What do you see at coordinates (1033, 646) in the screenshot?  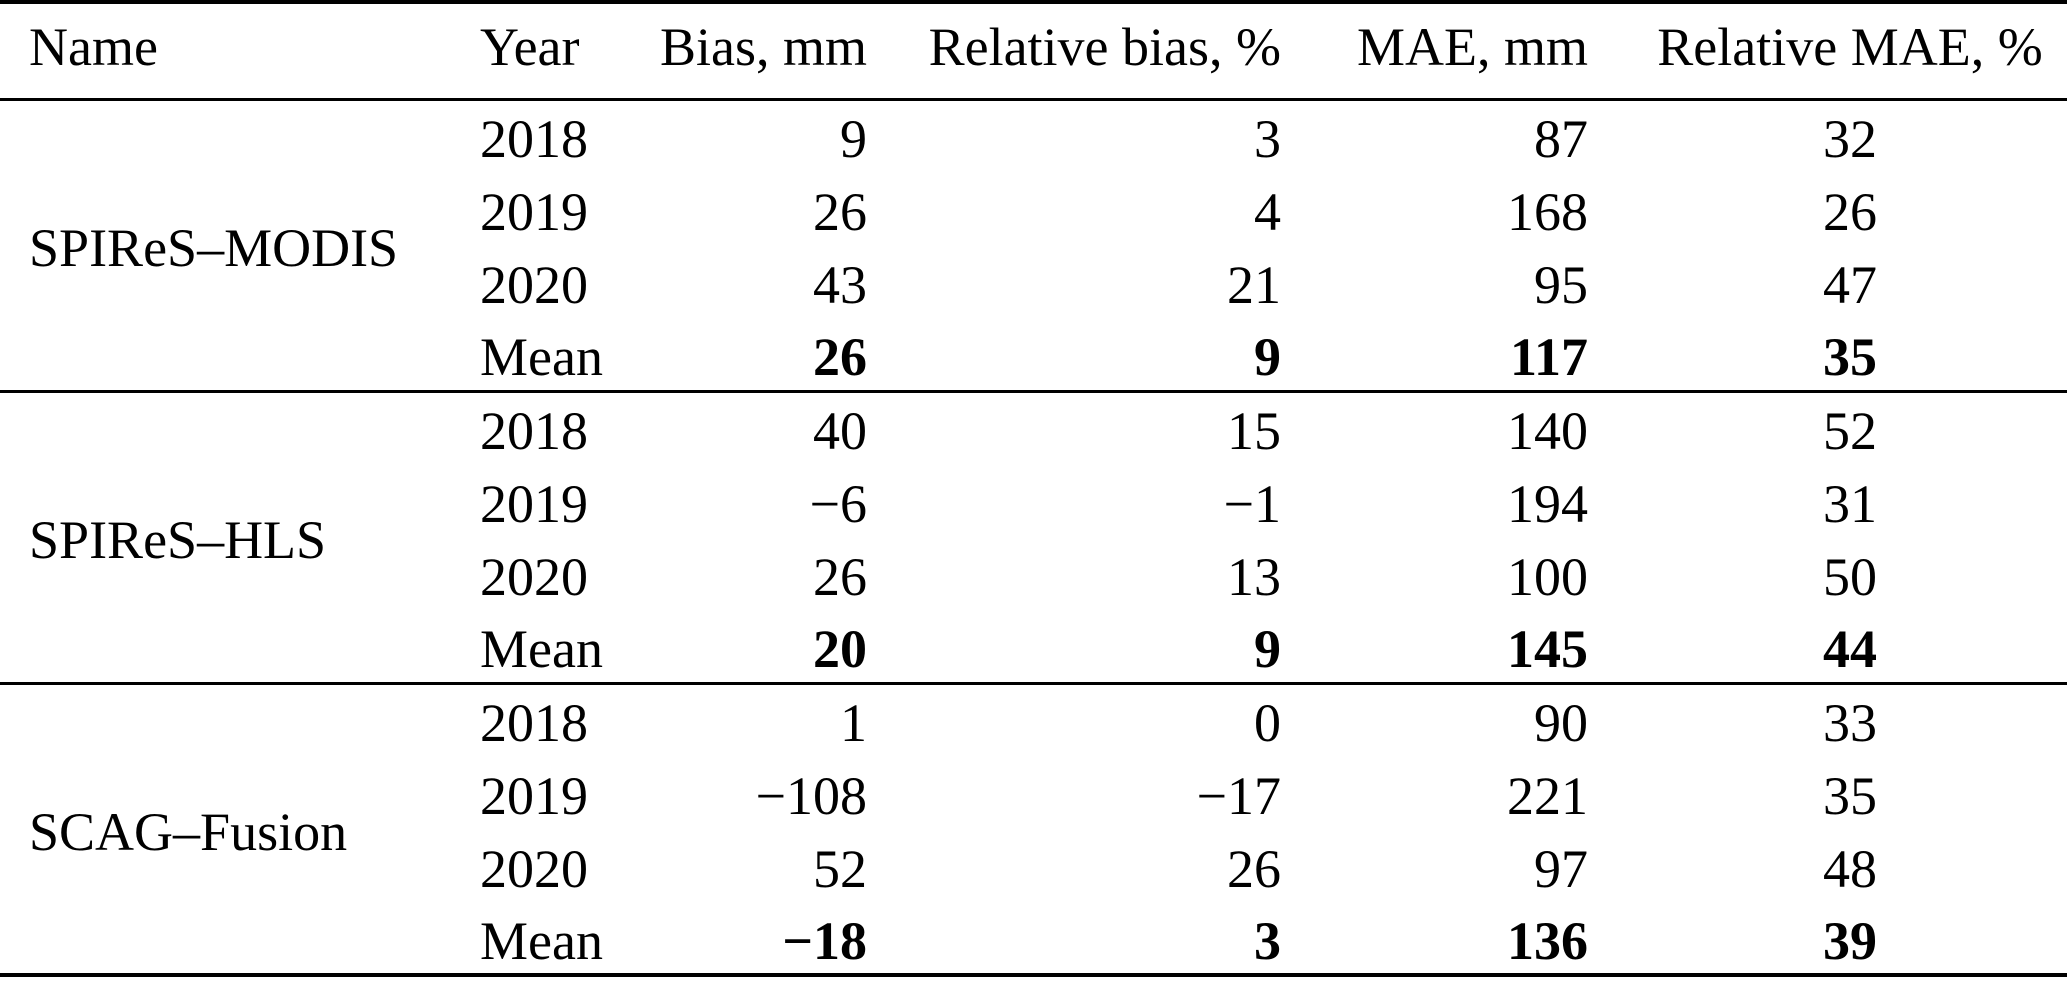 I see `table-row: Mean 20 9 145 44` at bounding box center [1033, 646].